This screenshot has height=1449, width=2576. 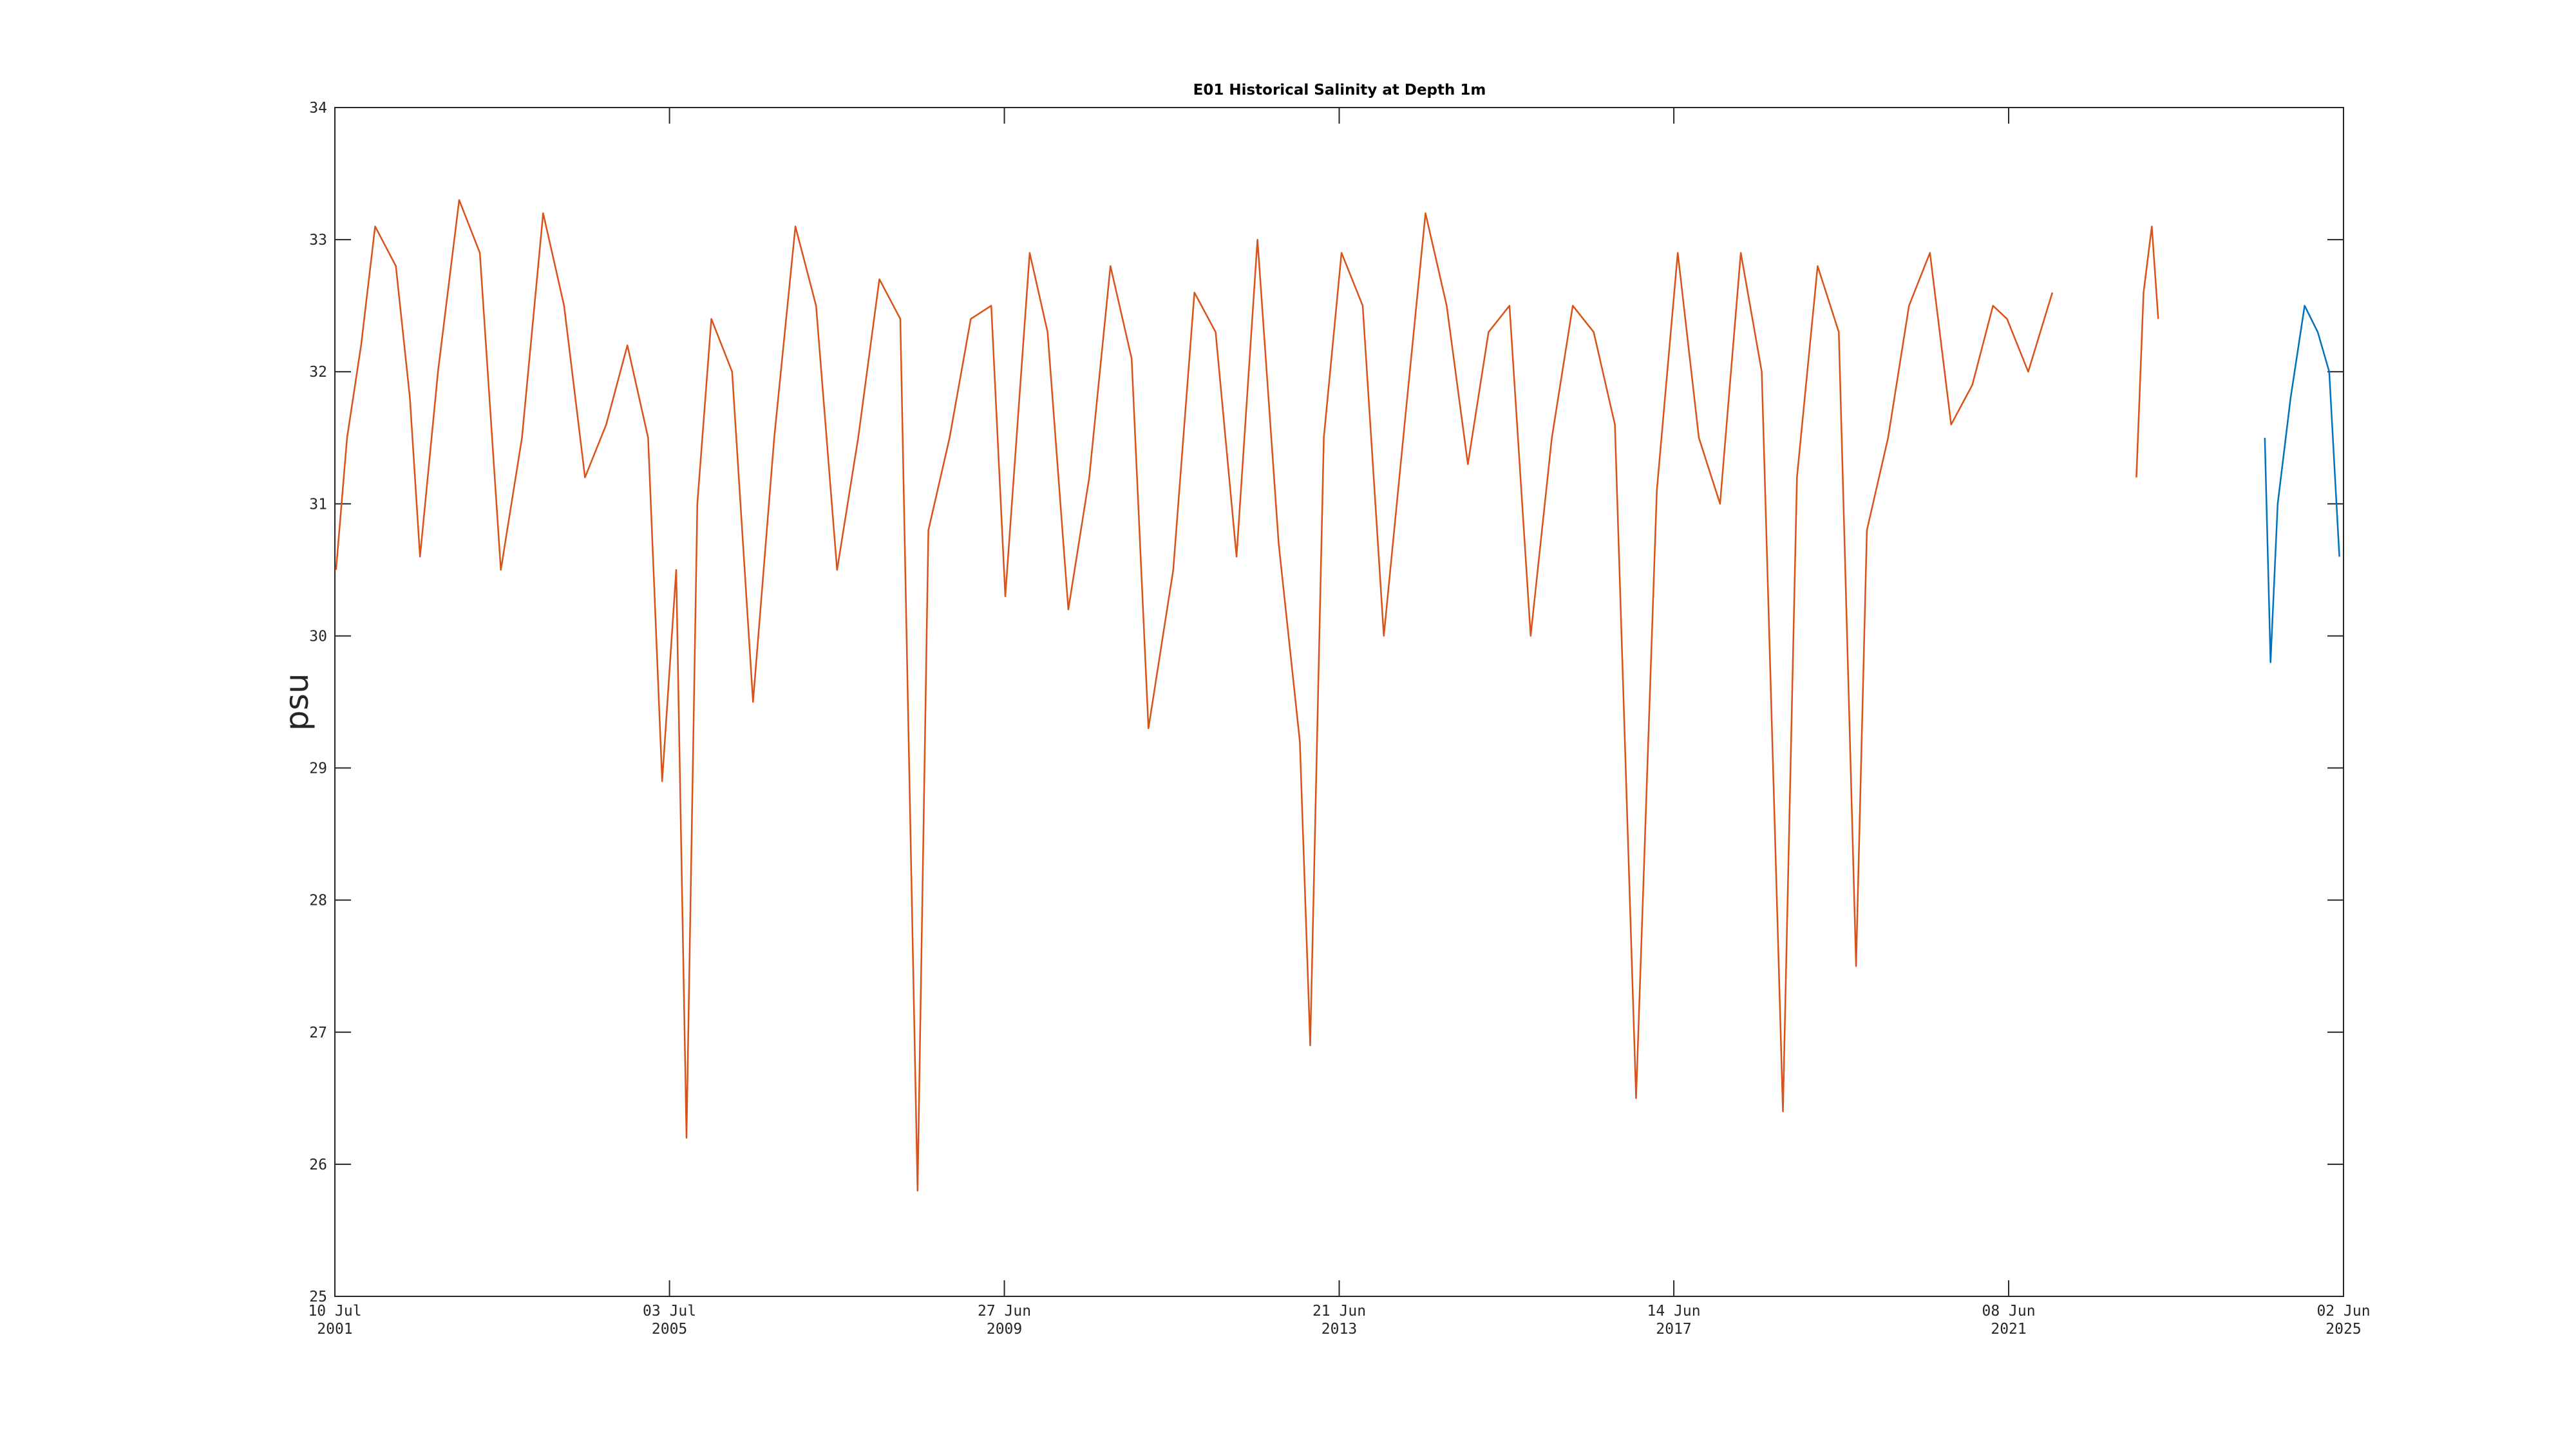 What do you see at coordinates (1339, 1320) in the screenshot?
I see `x-tick-label: 21 Jun 2013` at bounding box center [1339, 1320].